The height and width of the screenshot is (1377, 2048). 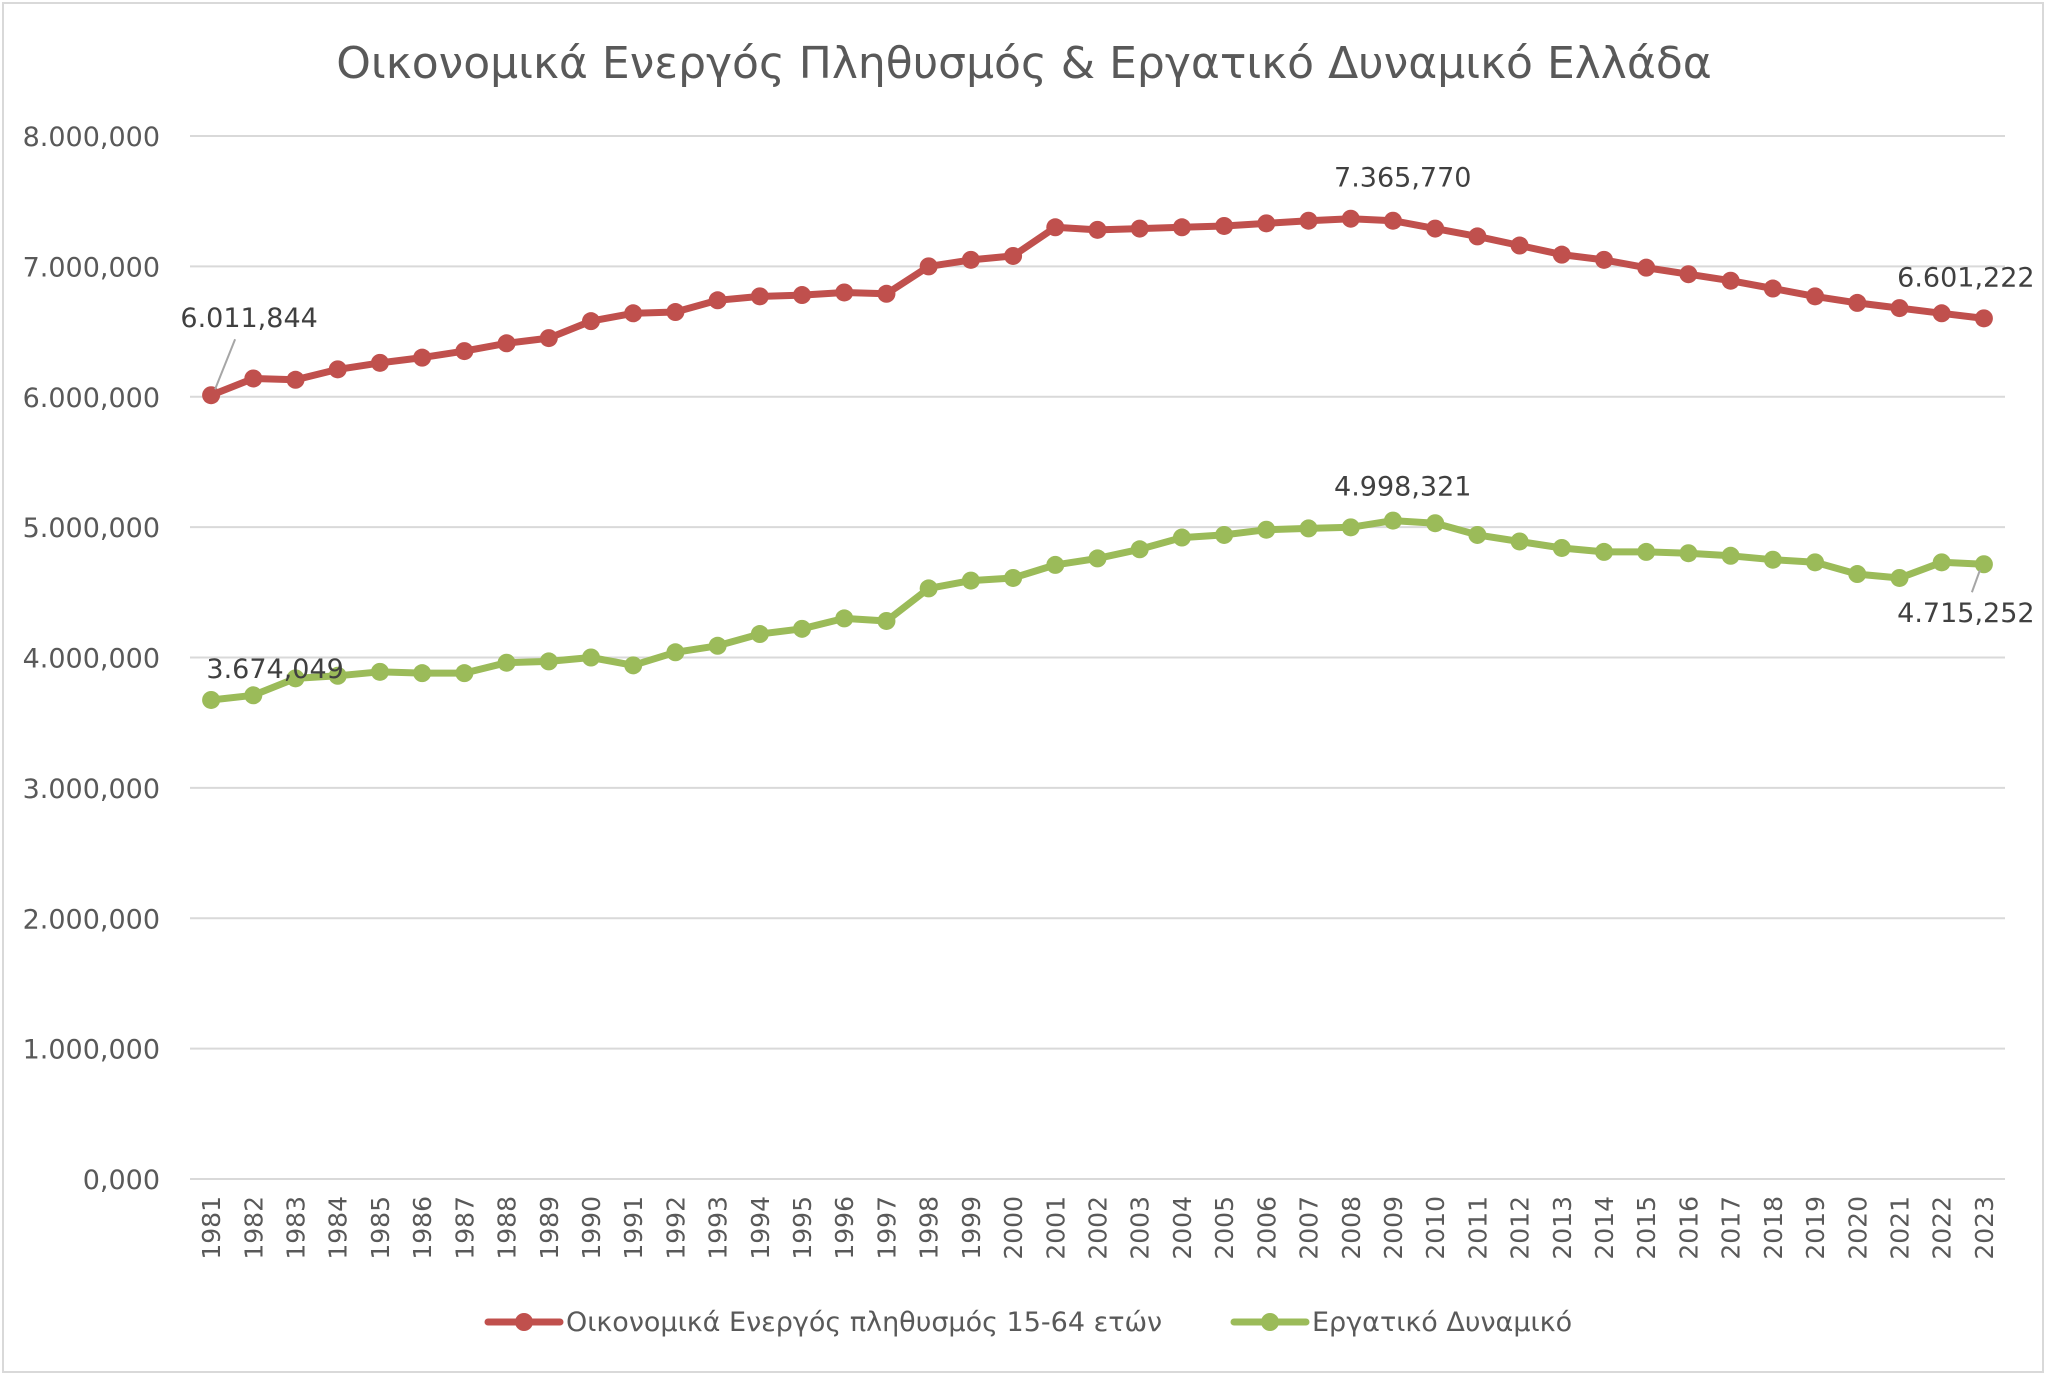 I want to click on x-tick-label: 2018, so click(x=1773, y=1228).